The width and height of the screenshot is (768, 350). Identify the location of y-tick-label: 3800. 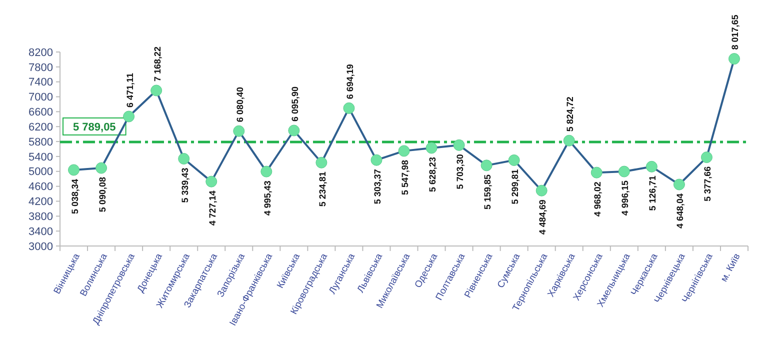
(40, 217).